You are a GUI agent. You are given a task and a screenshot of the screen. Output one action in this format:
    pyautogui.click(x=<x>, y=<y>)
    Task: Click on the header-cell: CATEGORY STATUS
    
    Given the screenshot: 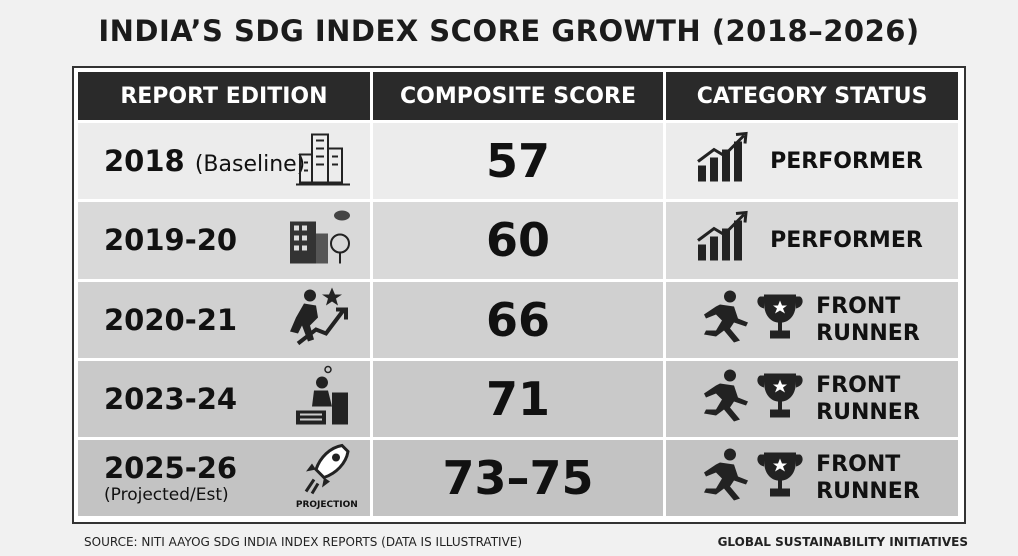 What is the action you would take?
    pyautogui.click(x=811, y=97)
    